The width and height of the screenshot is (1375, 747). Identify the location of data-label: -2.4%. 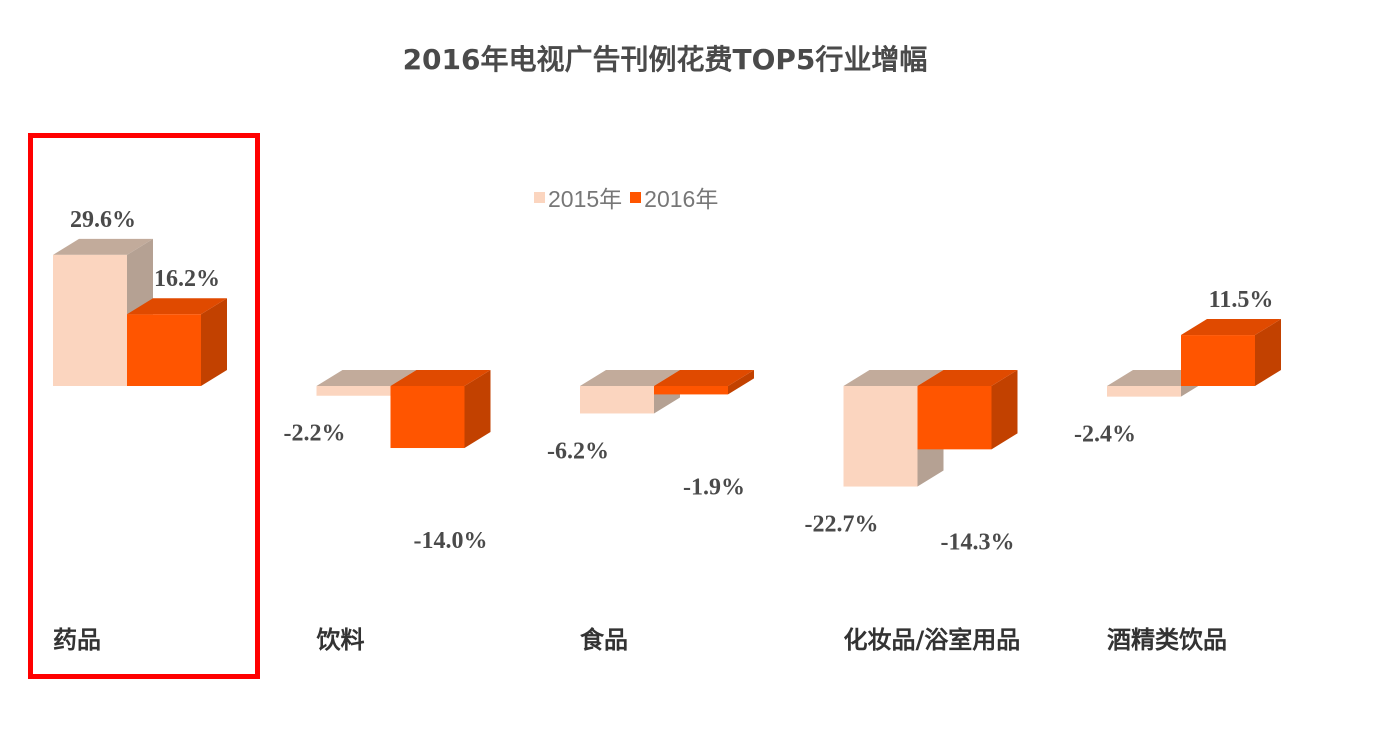
(1105, 435).